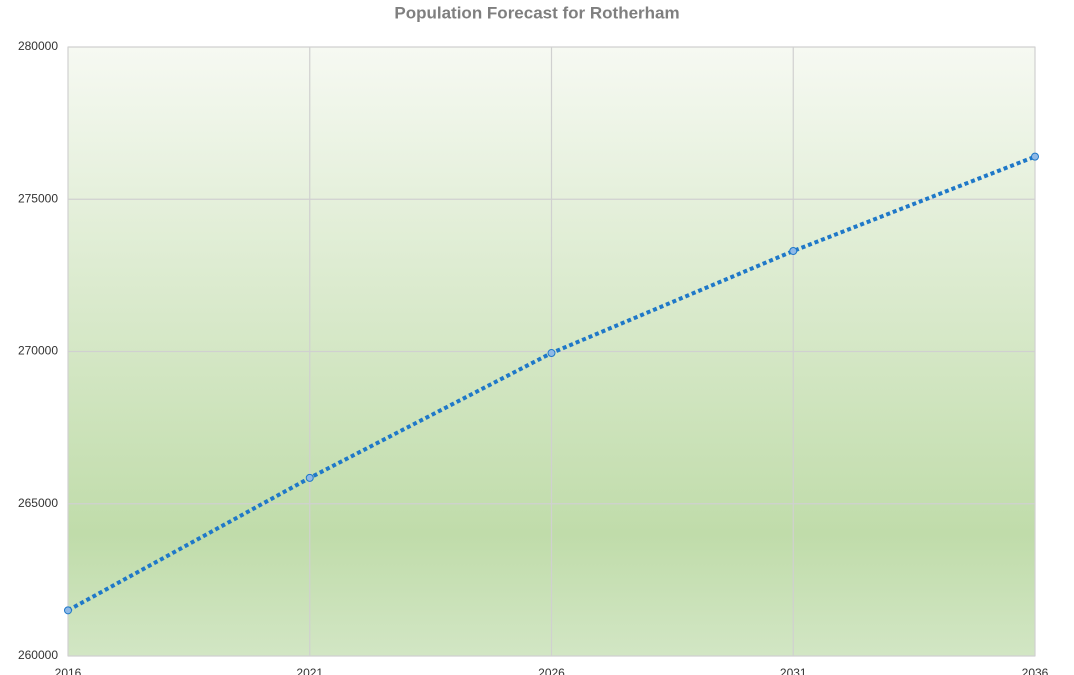 This screenshot has width=1074, height=675. Describe the element at coordinates (38, 351) in the screenshot. I see `y-tick-label: 270000` at that location.